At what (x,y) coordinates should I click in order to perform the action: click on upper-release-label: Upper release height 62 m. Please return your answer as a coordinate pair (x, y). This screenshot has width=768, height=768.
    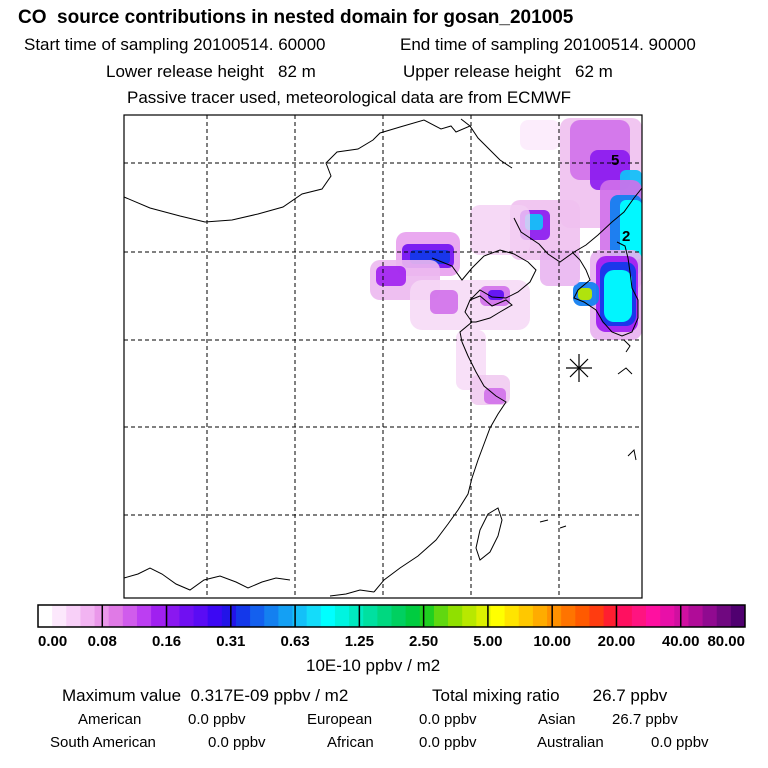
    Looking at the image, I should click on (508, 71).